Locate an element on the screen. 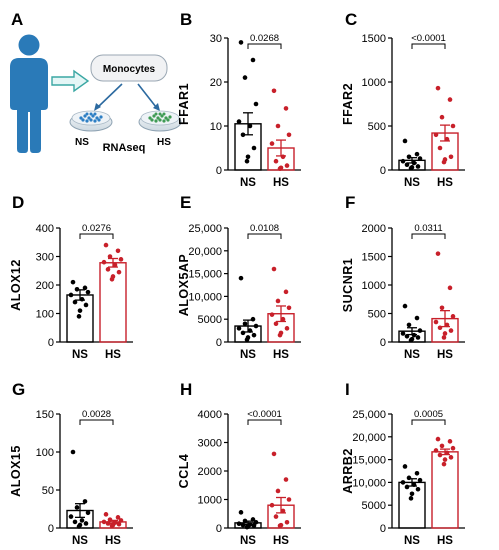  p-value-label: 0.0005 is located at coordinates (428, 414).